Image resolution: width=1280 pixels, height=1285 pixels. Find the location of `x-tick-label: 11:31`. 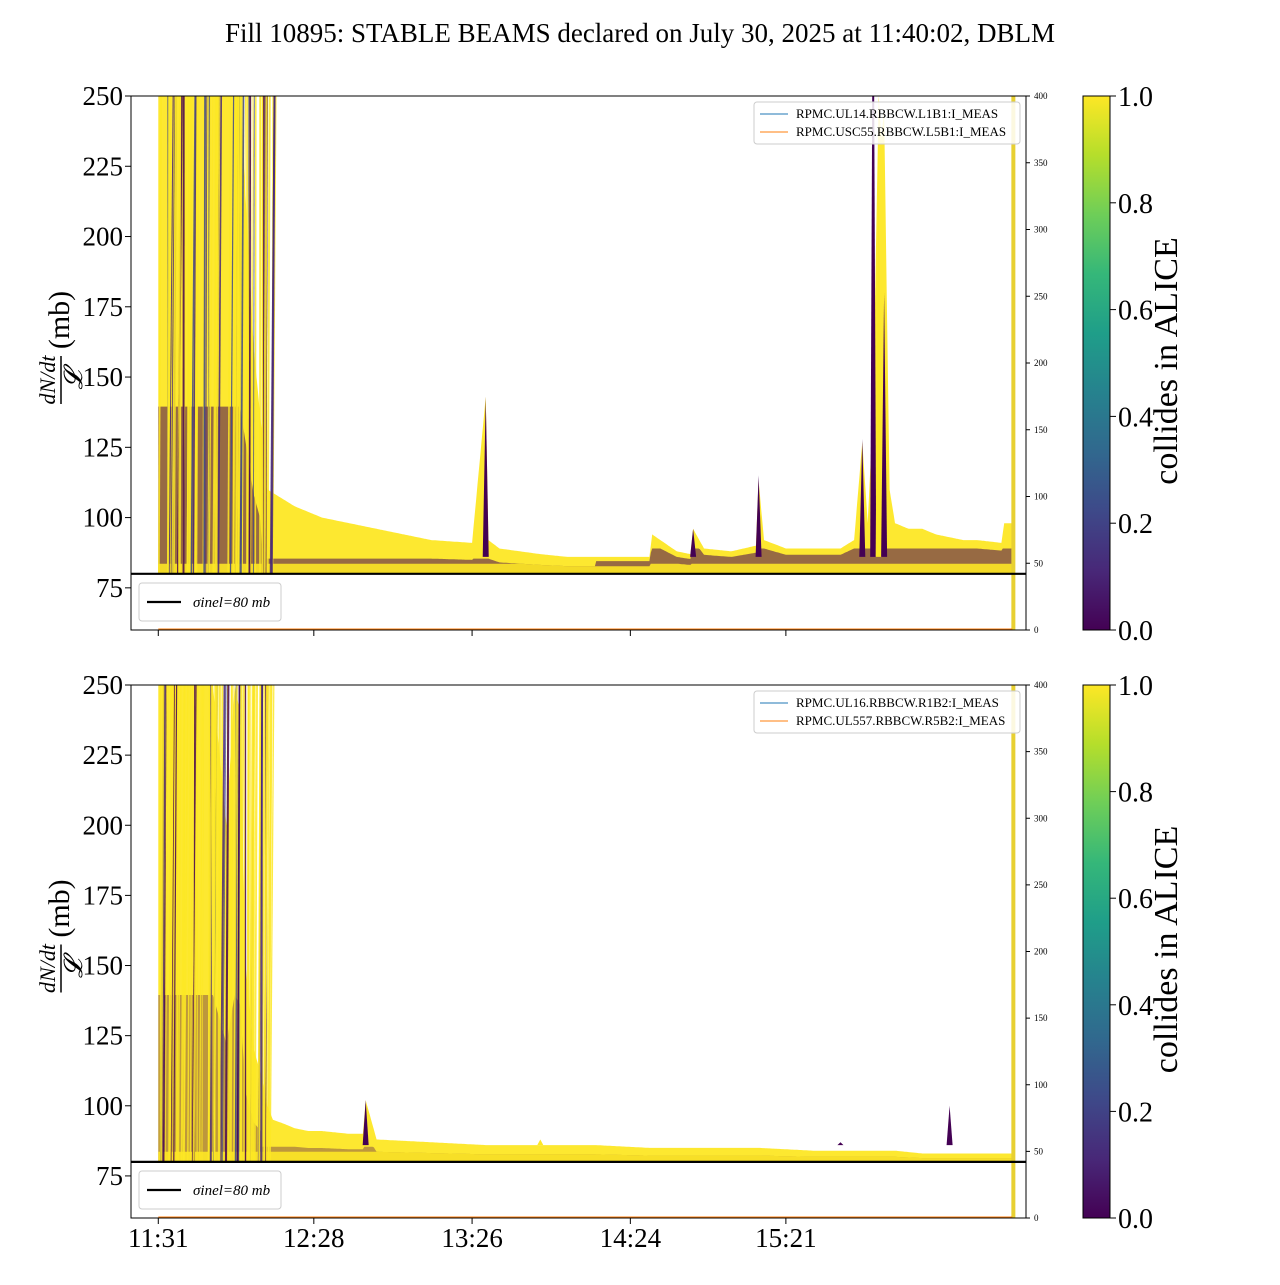

x-tick-label: 11:31 is located at coordinates (158, 1238).